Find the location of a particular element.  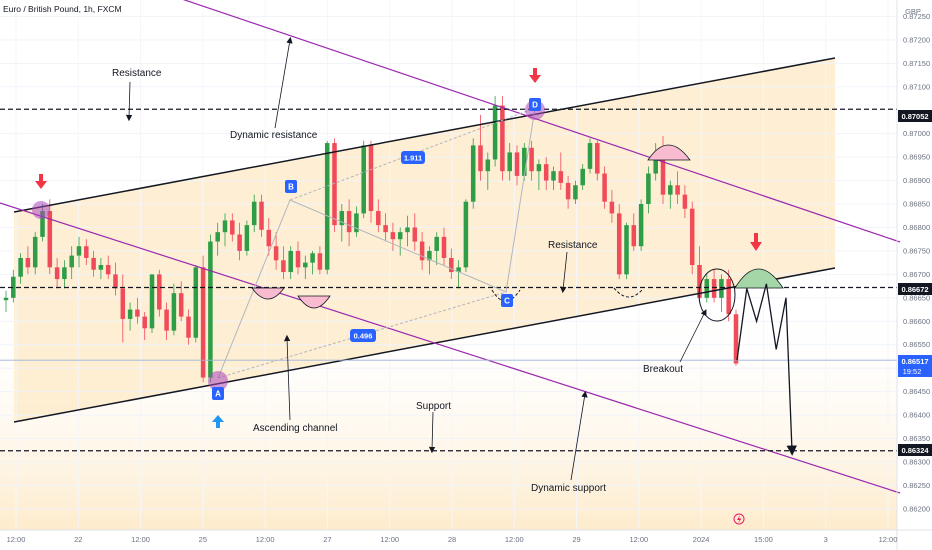

tag-mid-text: 0.86672 is located at coordinates (914, 289).